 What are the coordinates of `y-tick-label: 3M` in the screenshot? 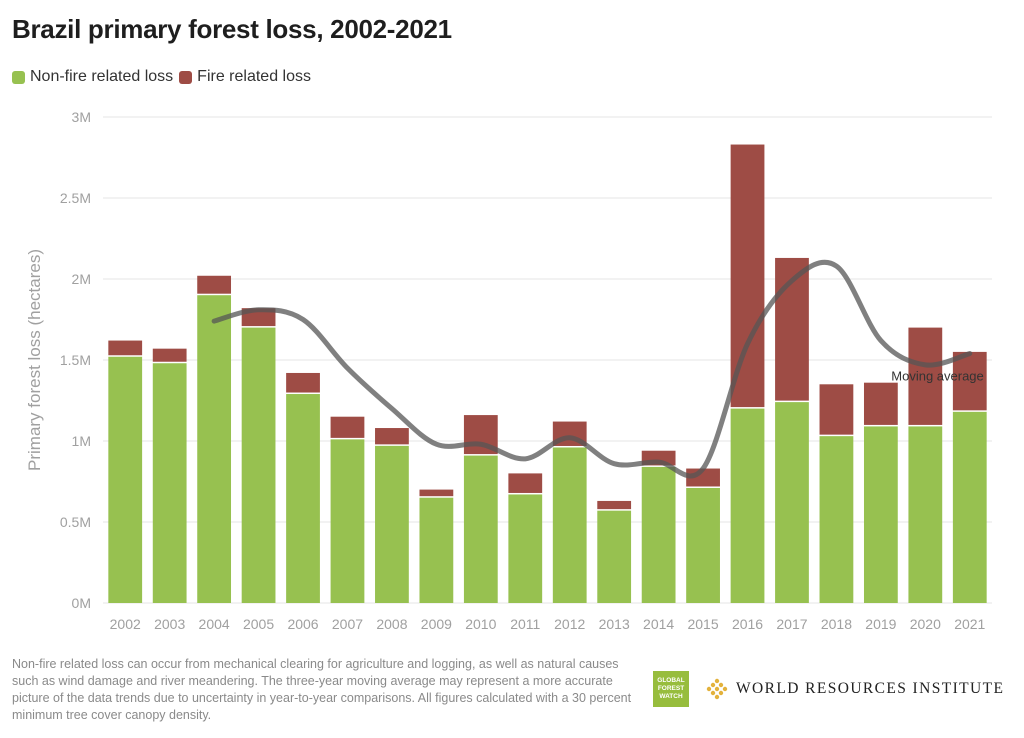 It's located at (81, 117).